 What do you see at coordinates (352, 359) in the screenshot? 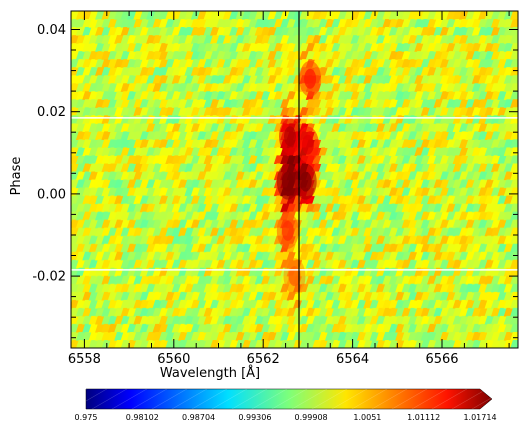
I see `x-tick-label: 6564` at bounding box center [352, 359].